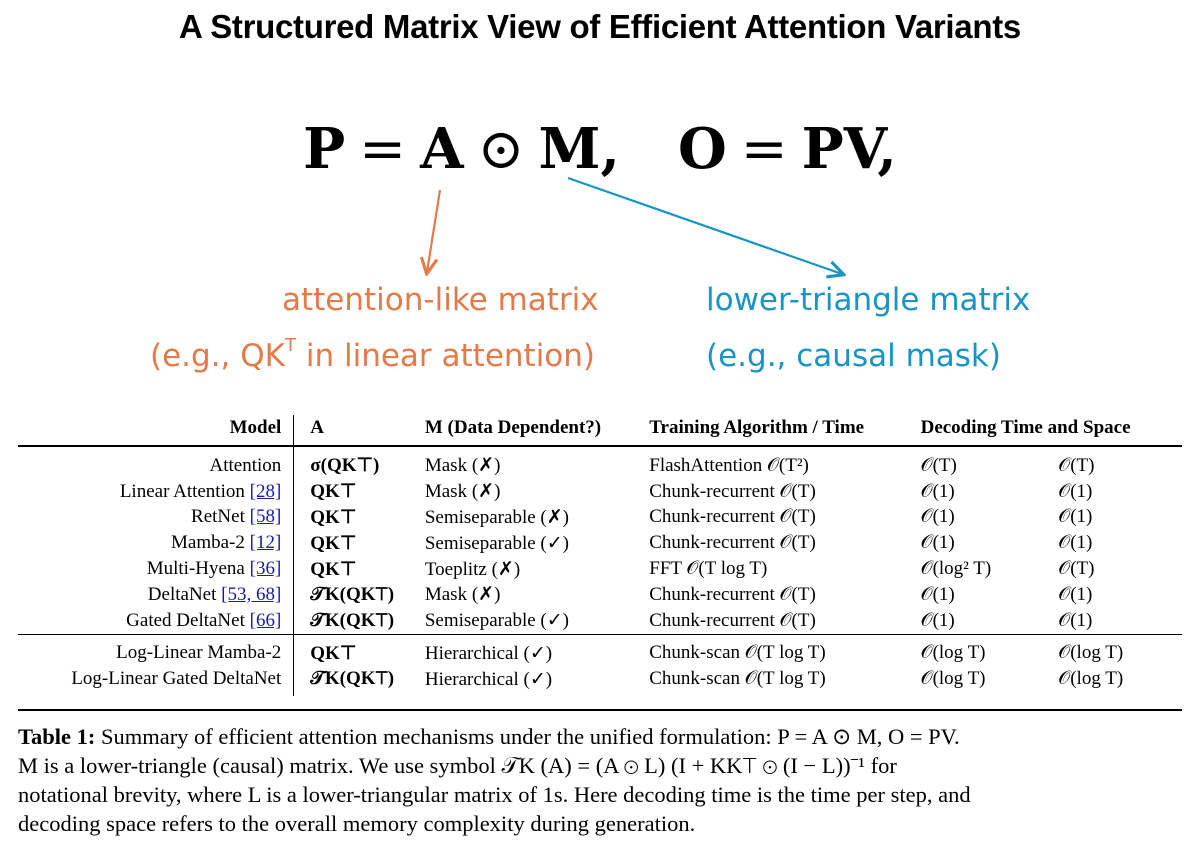 This screenshot has width=1200, height=860. What do you see at coordinates (255, 427) in the screenshot?
I see `header-model: Model` at bounding box center [255, 427].